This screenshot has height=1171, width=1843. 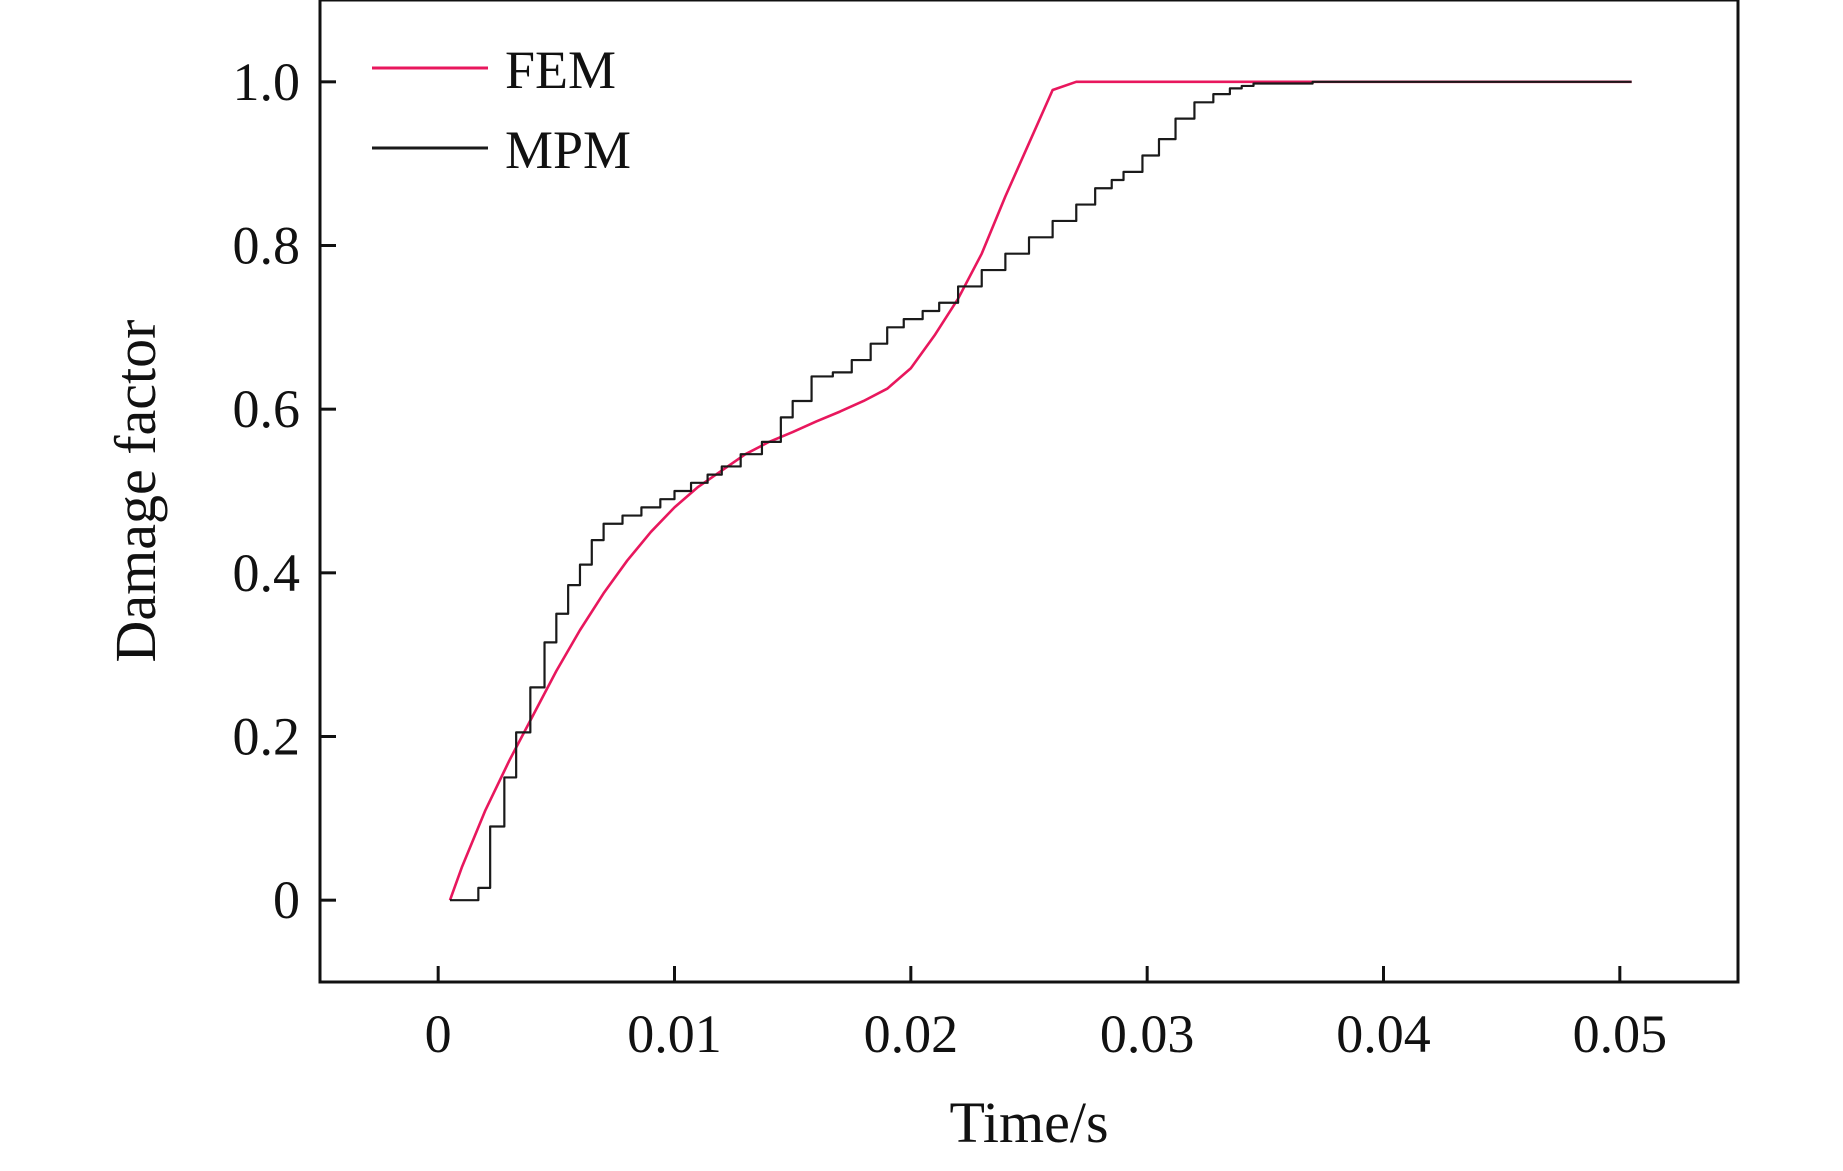 I want to click on x-axis-label: Time/s, so click(x=1028, y=1122).